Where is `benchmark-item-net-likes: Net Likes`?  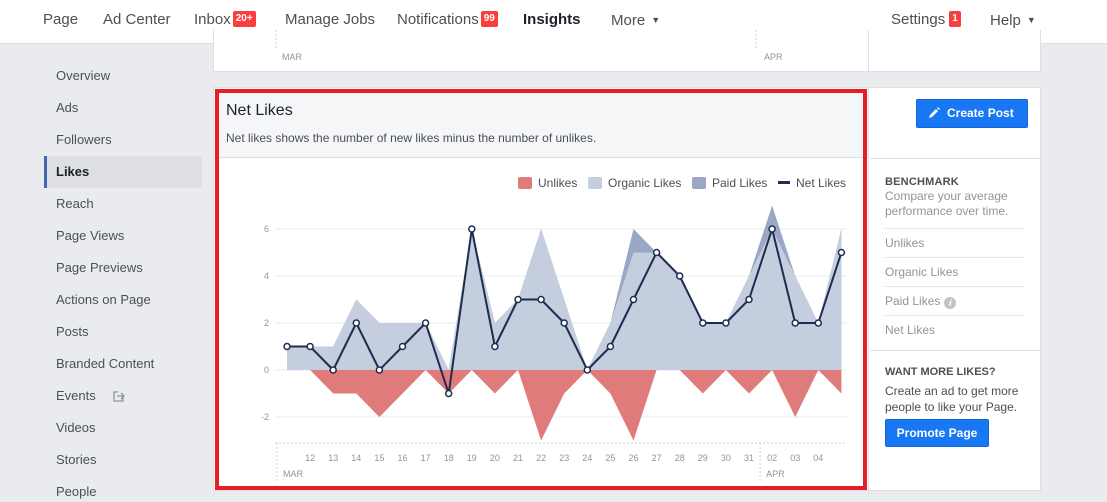 benchmark-item-net-likes: Net Likes is located at coordinates (955, 329).